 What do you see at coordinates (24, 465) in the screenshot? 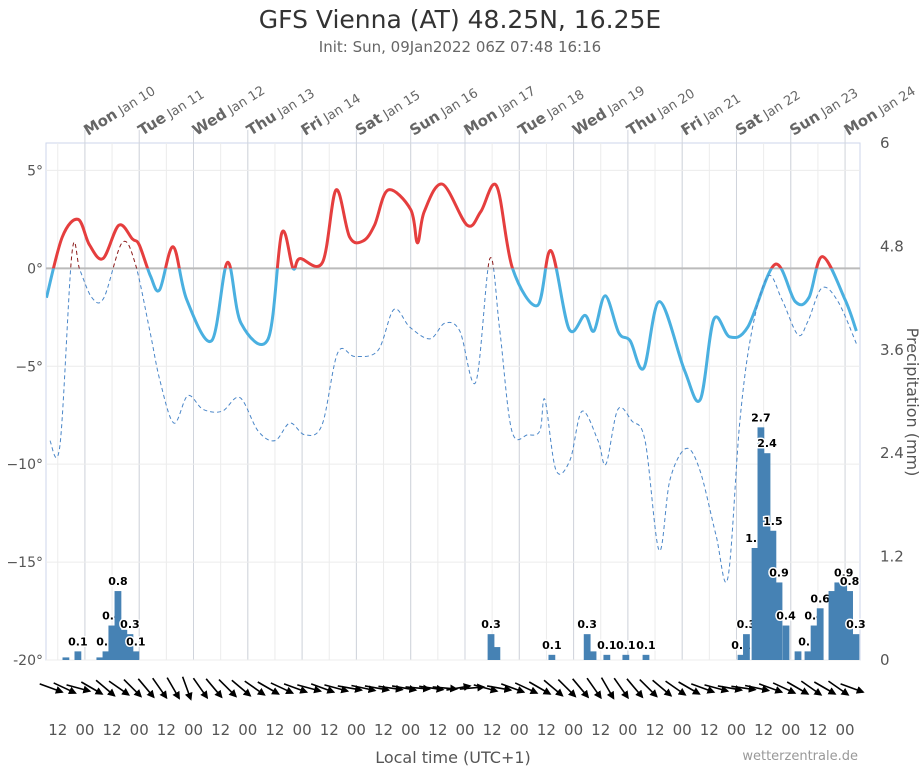
I see `y-tick-label: −10°` at bounding box center [24, 465].